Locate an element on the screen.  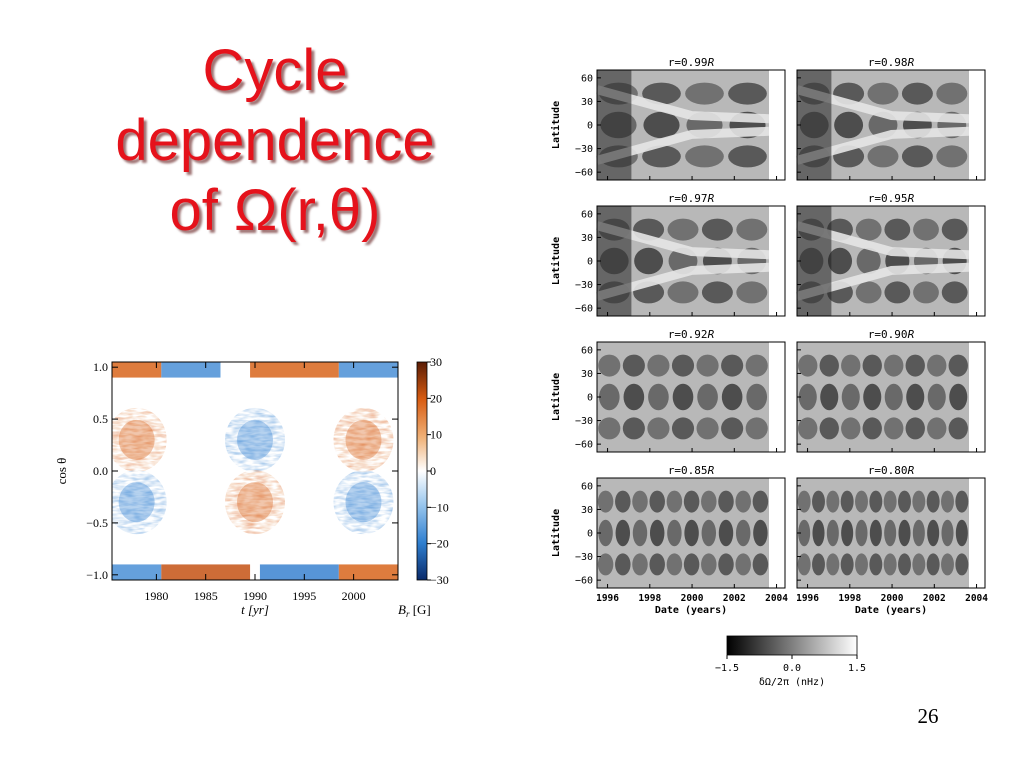
panel-title-unit: R is located at coordinates (711, 334).